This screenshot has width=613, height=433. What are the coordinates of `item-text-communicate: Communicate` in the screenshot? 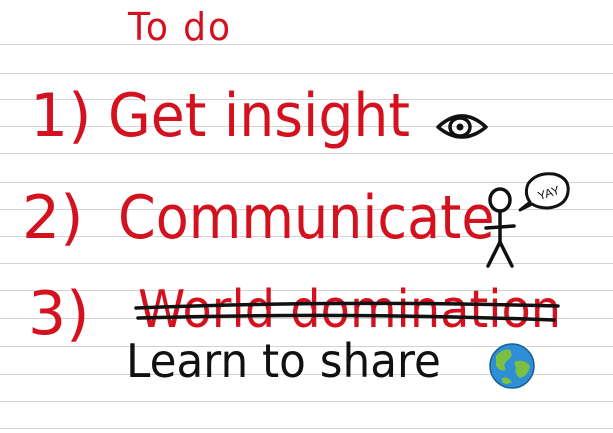 It's located at (306, 218).